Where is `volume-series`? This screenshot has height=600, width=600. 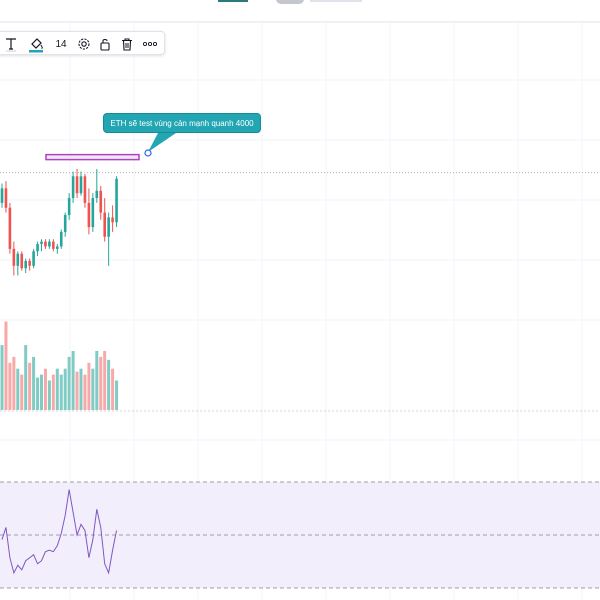
volume-series is located at coordinates (59, 365).